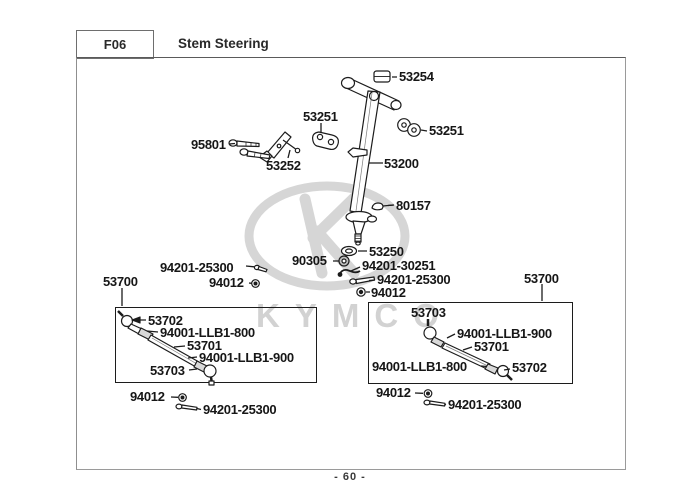 The image size is (700, 495). What do you see at coordinates (349, 272) in the screenshot?
I see `pin-94201-30251-drawing` at bounding box center [349, 272].